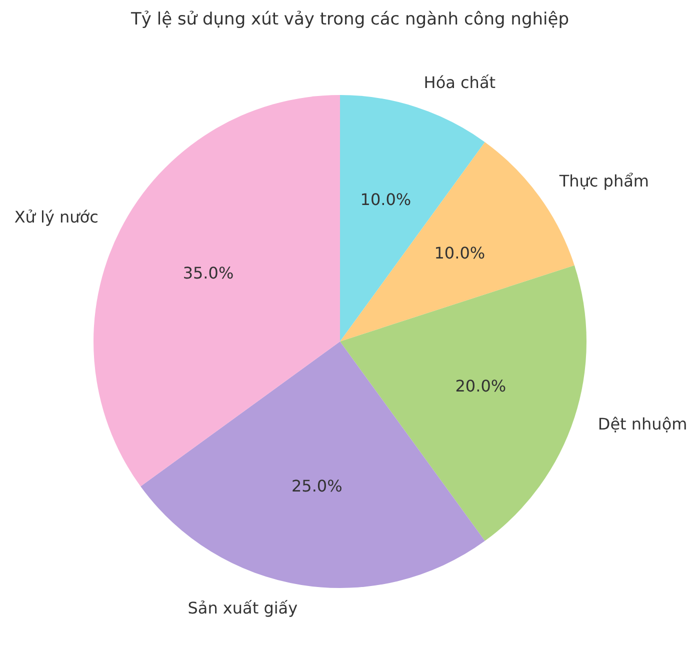 This screenshot has width=700, height=660. I want to click on data-label: 20.0%, so click(480, 386).